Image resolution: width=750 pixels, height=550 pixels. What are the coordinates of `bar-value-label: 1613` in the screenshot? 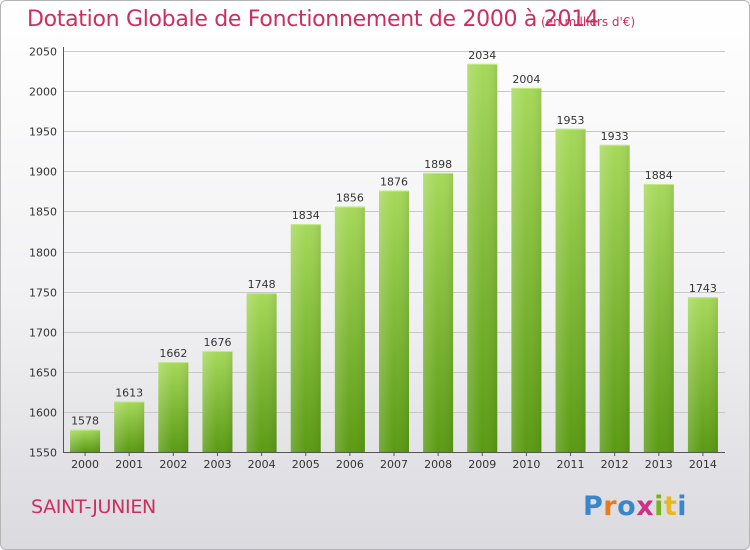 It's located at (129, 392).